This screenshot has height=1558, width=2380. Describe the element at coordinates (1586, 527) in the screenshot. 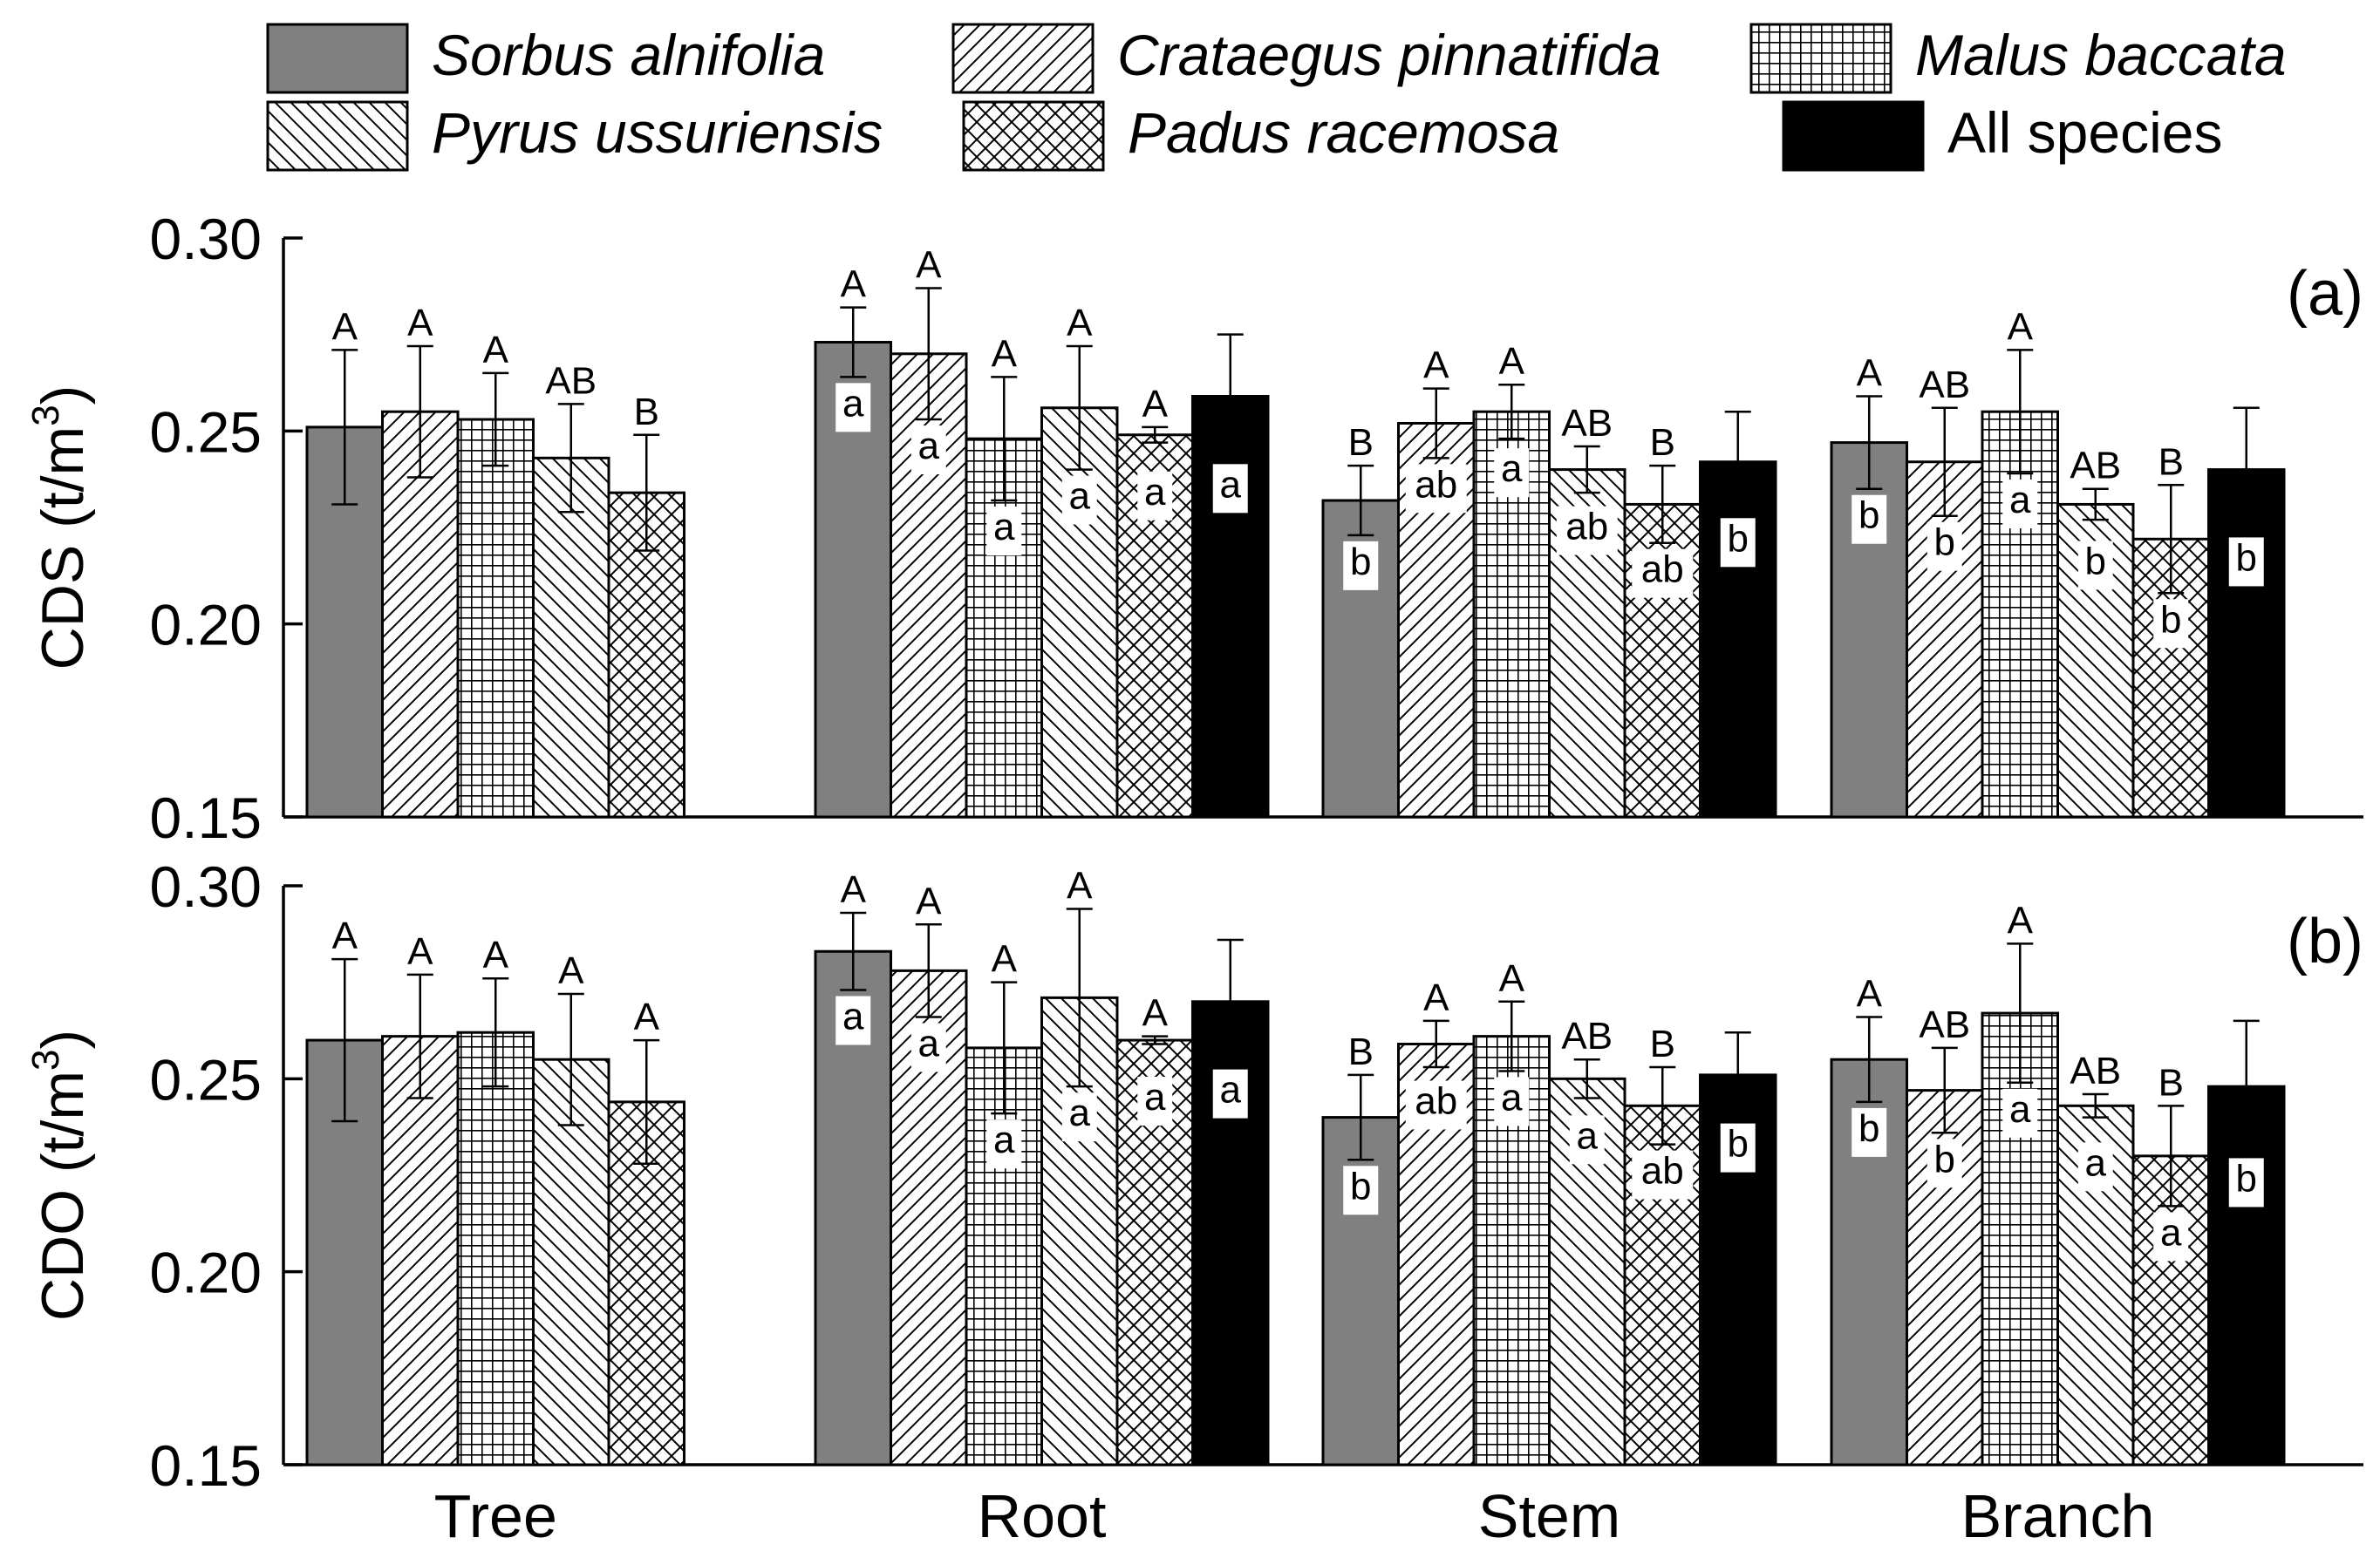

I see `significance-lower-letter: ab` at that location.